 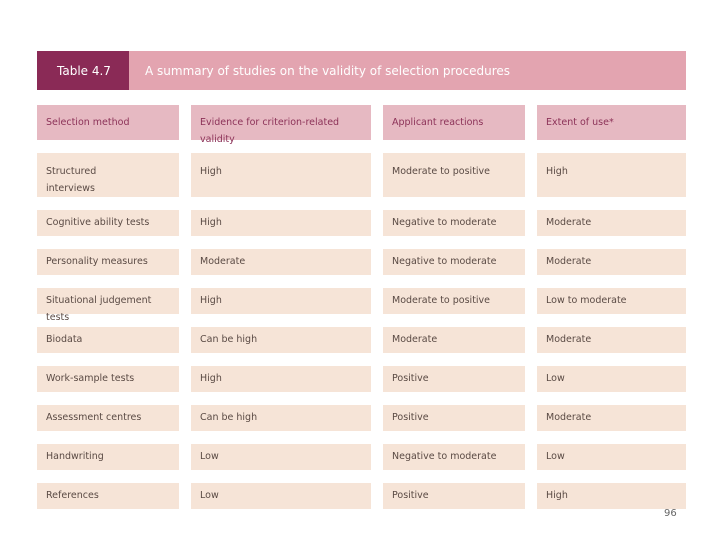 What do you see at coordinates (108, 496) in the screenshot?
I see `cell-selection-method: References` at bounding box center [108, 496].